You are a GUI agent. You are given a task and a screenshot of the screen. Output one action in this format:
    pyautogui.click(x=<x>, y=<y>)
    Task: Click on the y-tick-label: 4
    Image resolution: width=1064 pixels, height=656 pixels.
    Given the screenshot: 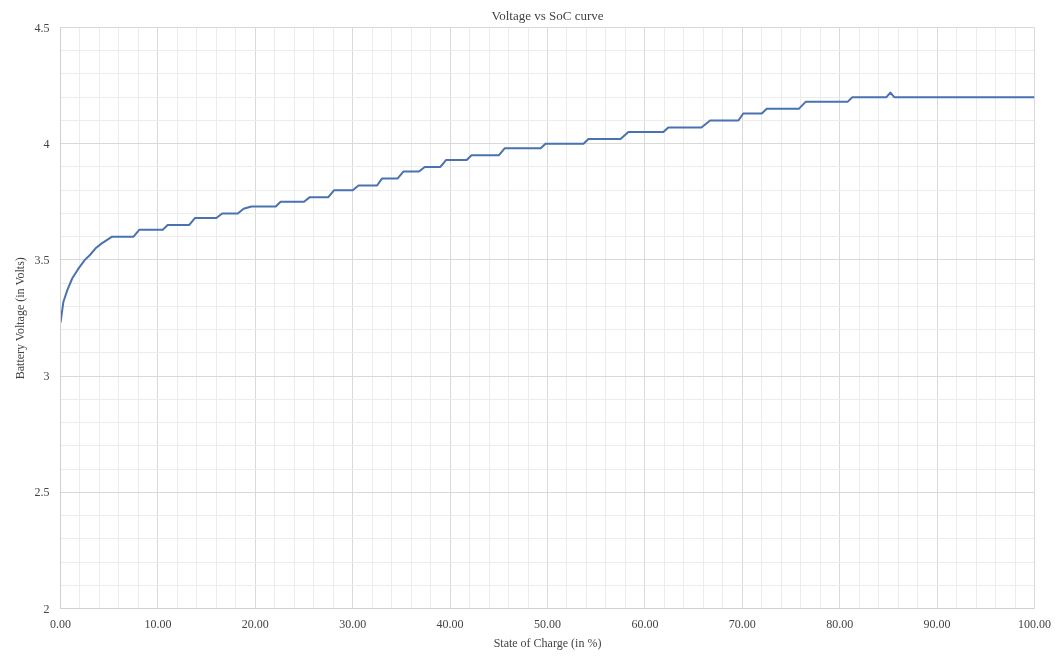 What is the action you would take?
    pyautogui.click(x=46, y=143)
    